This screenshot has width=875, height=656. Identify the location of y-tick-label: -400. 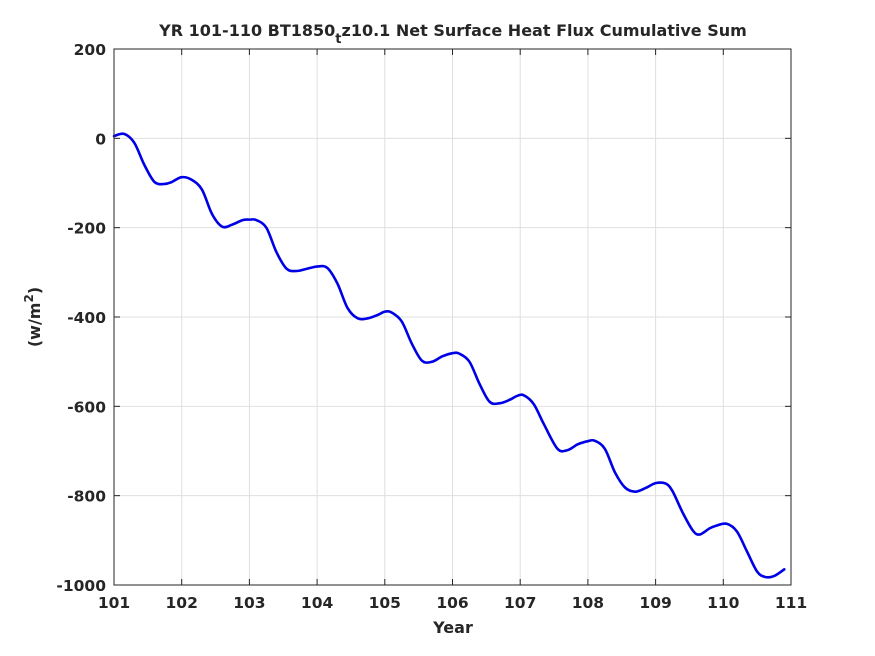
(86, 318).